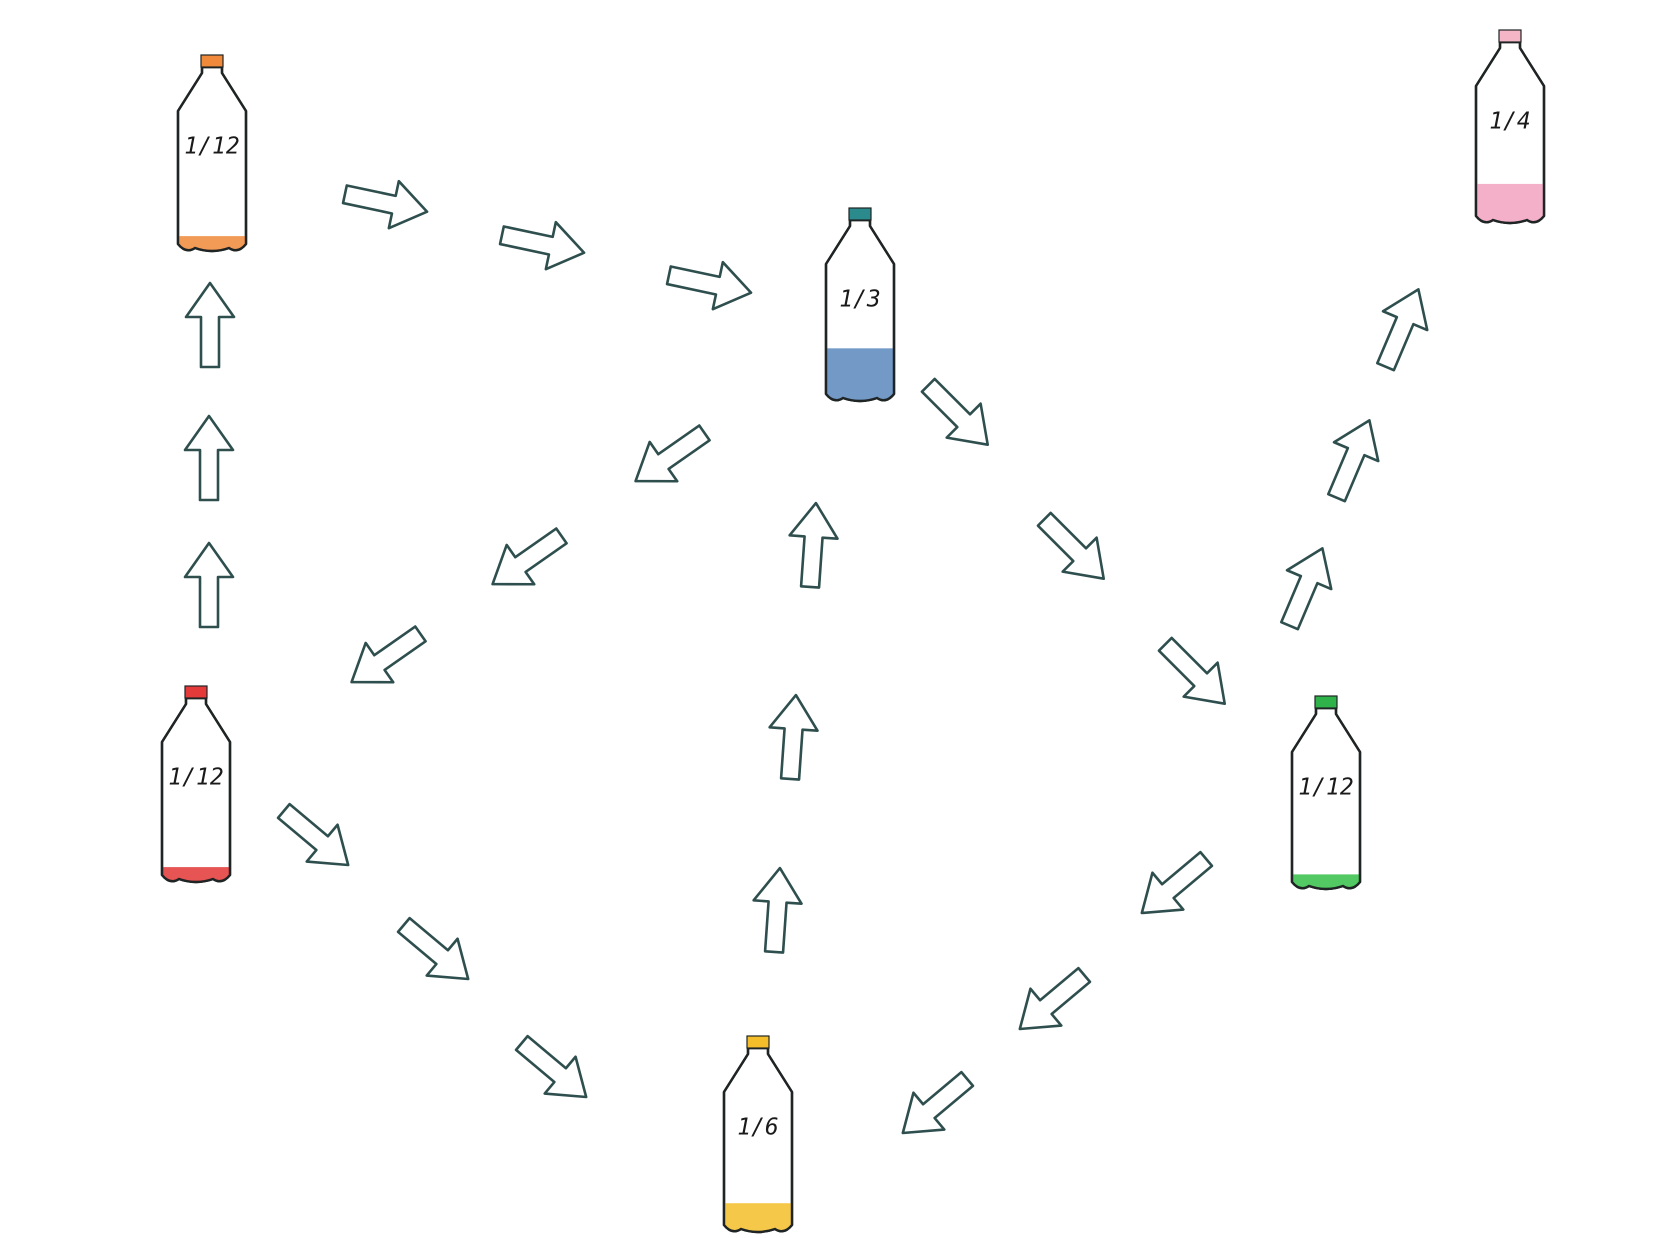  I want to click on bottle-teal: 1/3, so click(860, 305).